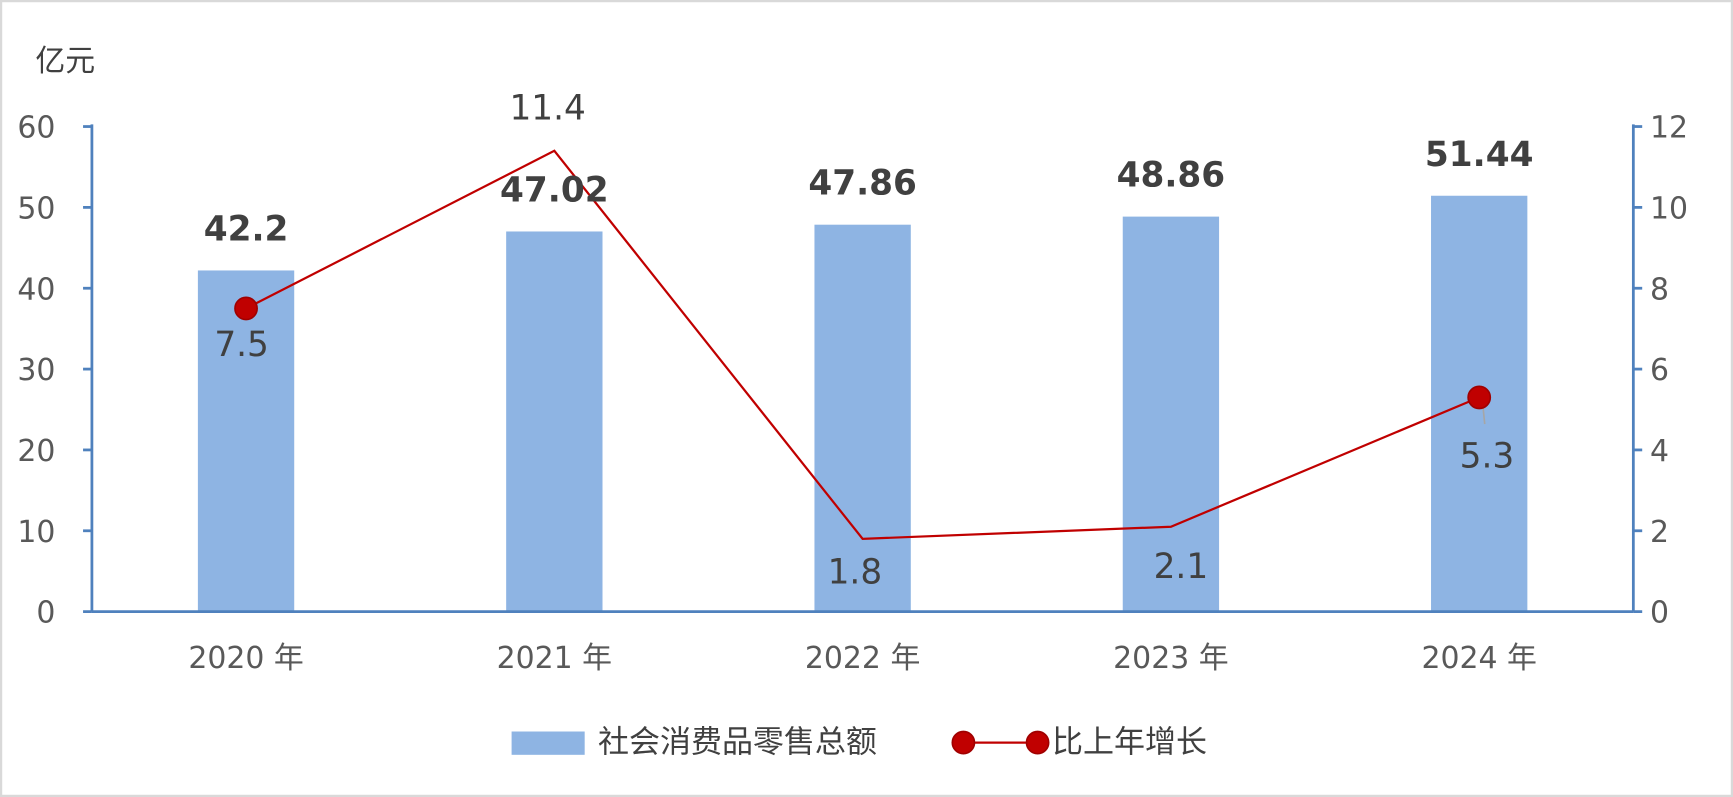 The height and width of the screenshot is (797, 1733). Describe the element at coordinates (65, 61) in the screenshot. I see `y-axis-unit-label: 亿元` at that location.